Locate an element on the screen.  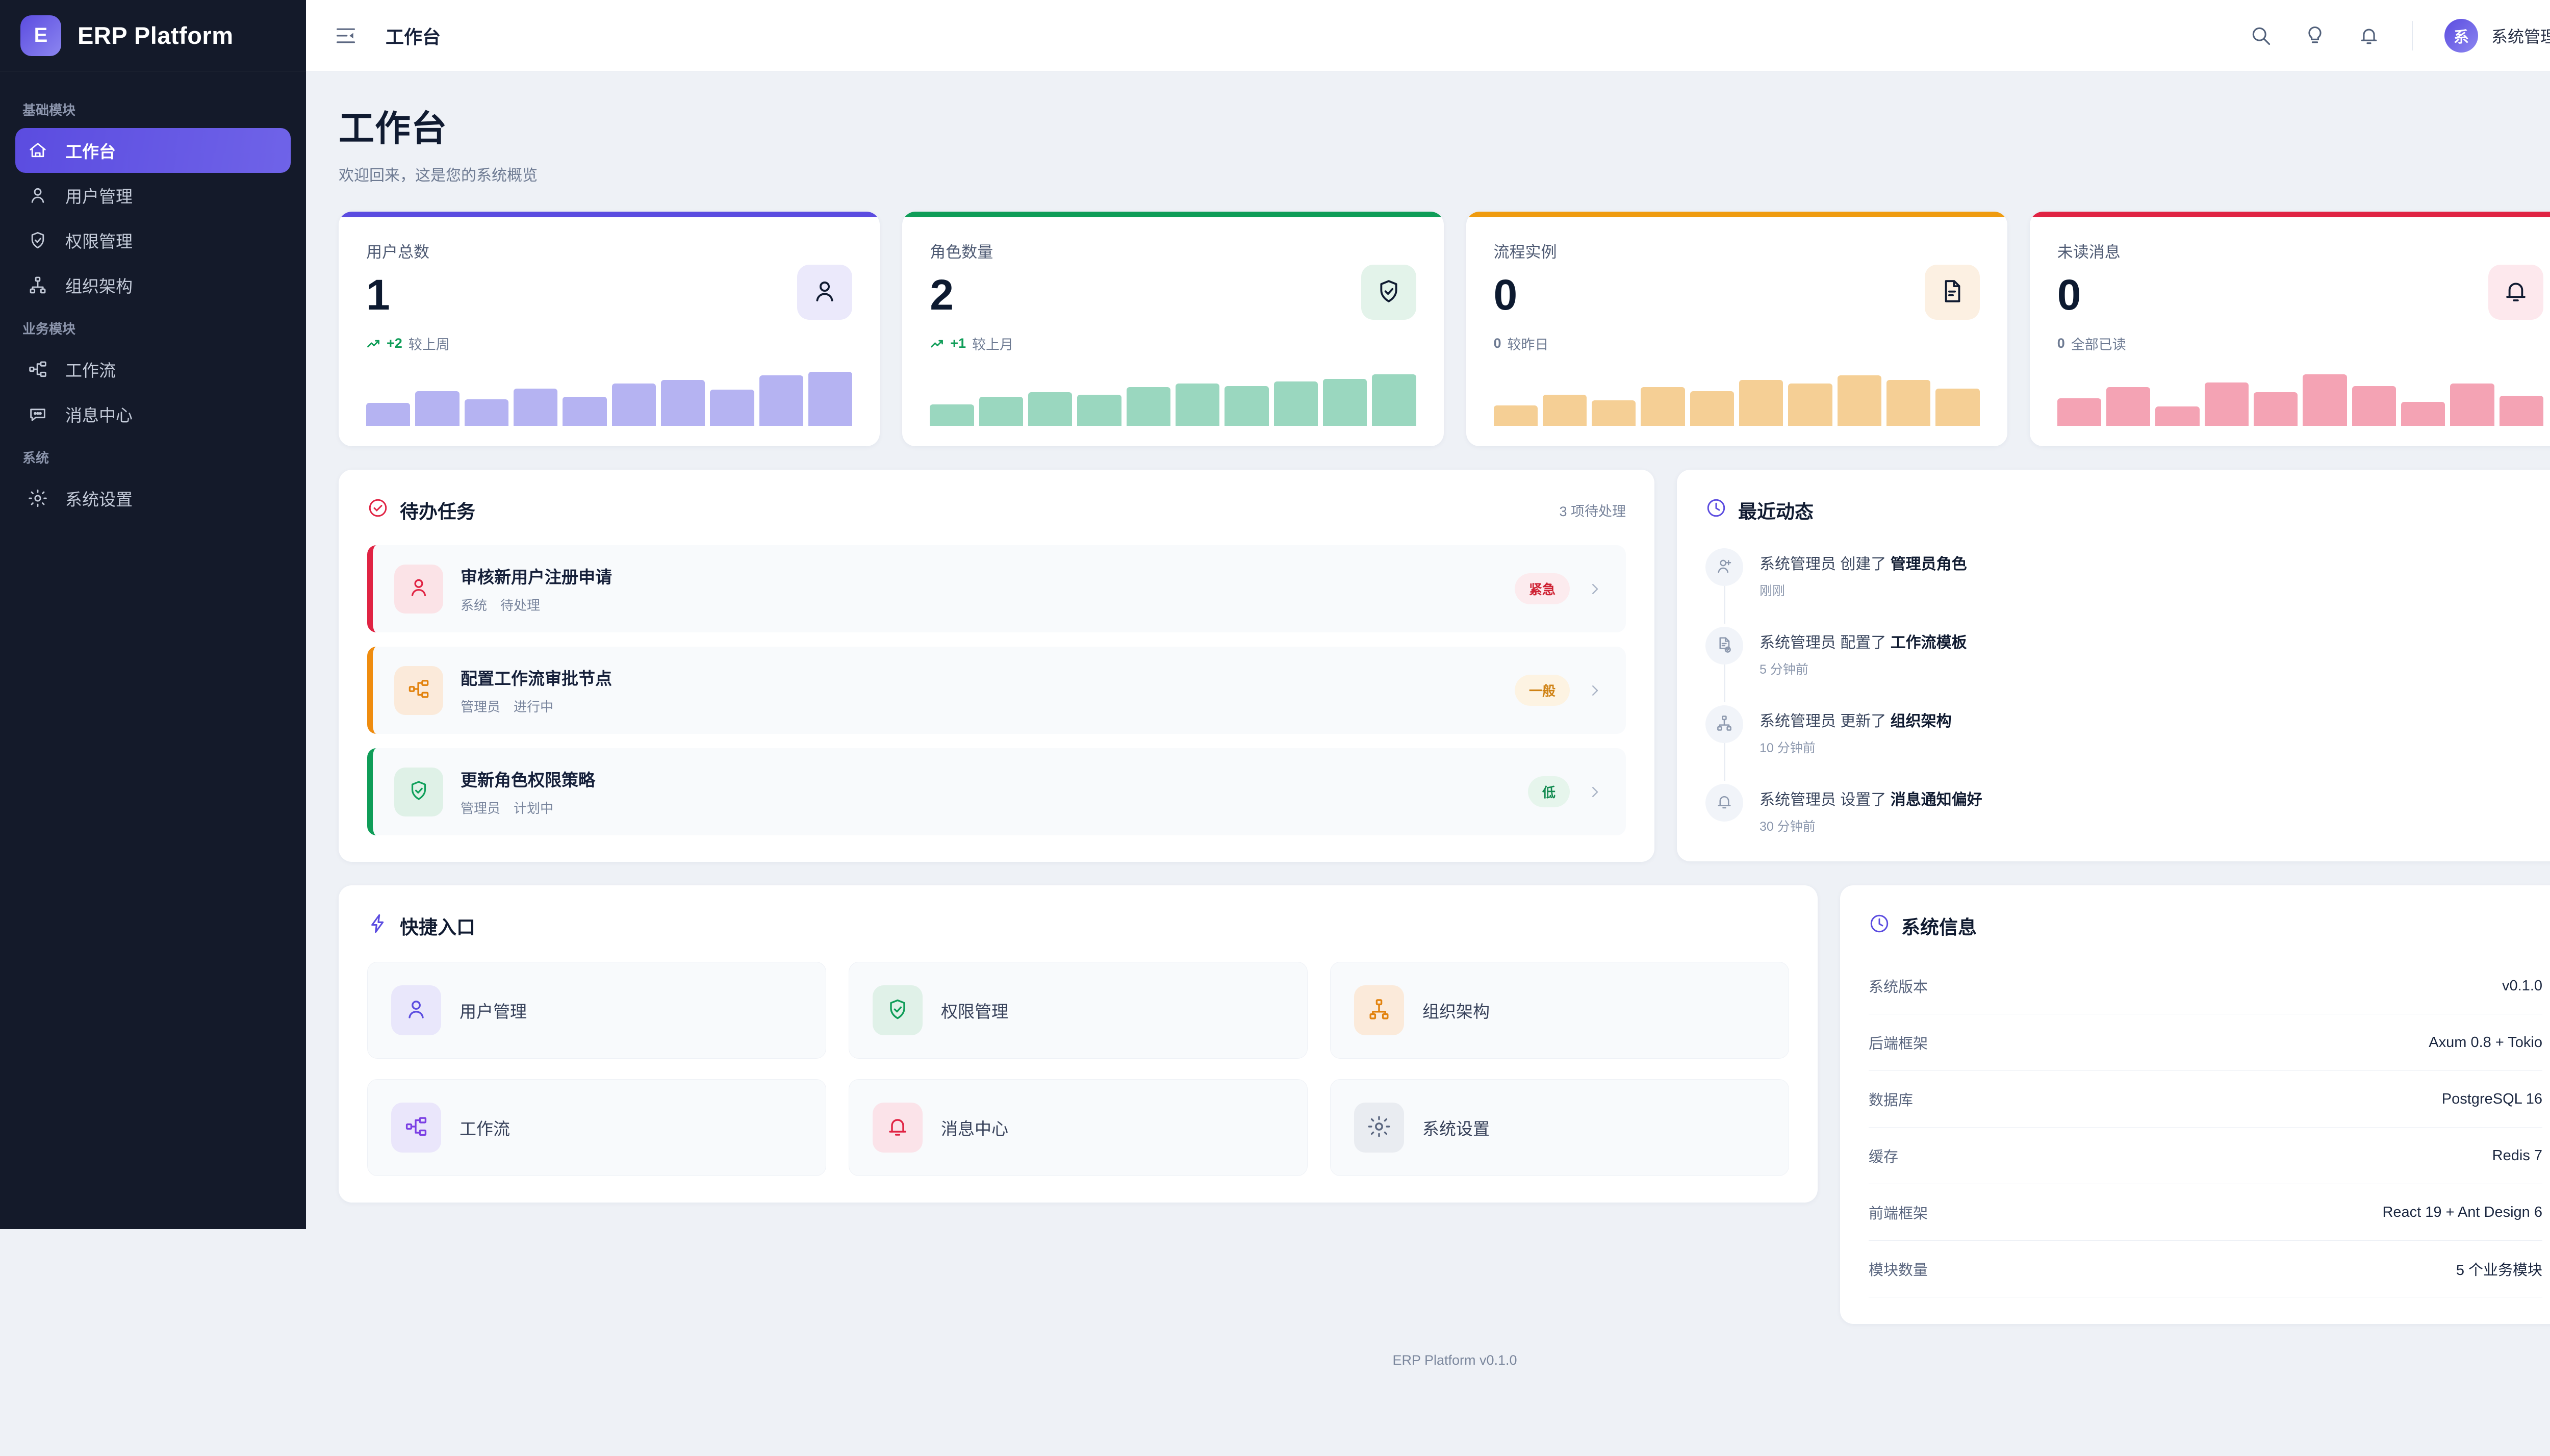
quick-entry: 用户管理 is located at coordinates (596, 1011).